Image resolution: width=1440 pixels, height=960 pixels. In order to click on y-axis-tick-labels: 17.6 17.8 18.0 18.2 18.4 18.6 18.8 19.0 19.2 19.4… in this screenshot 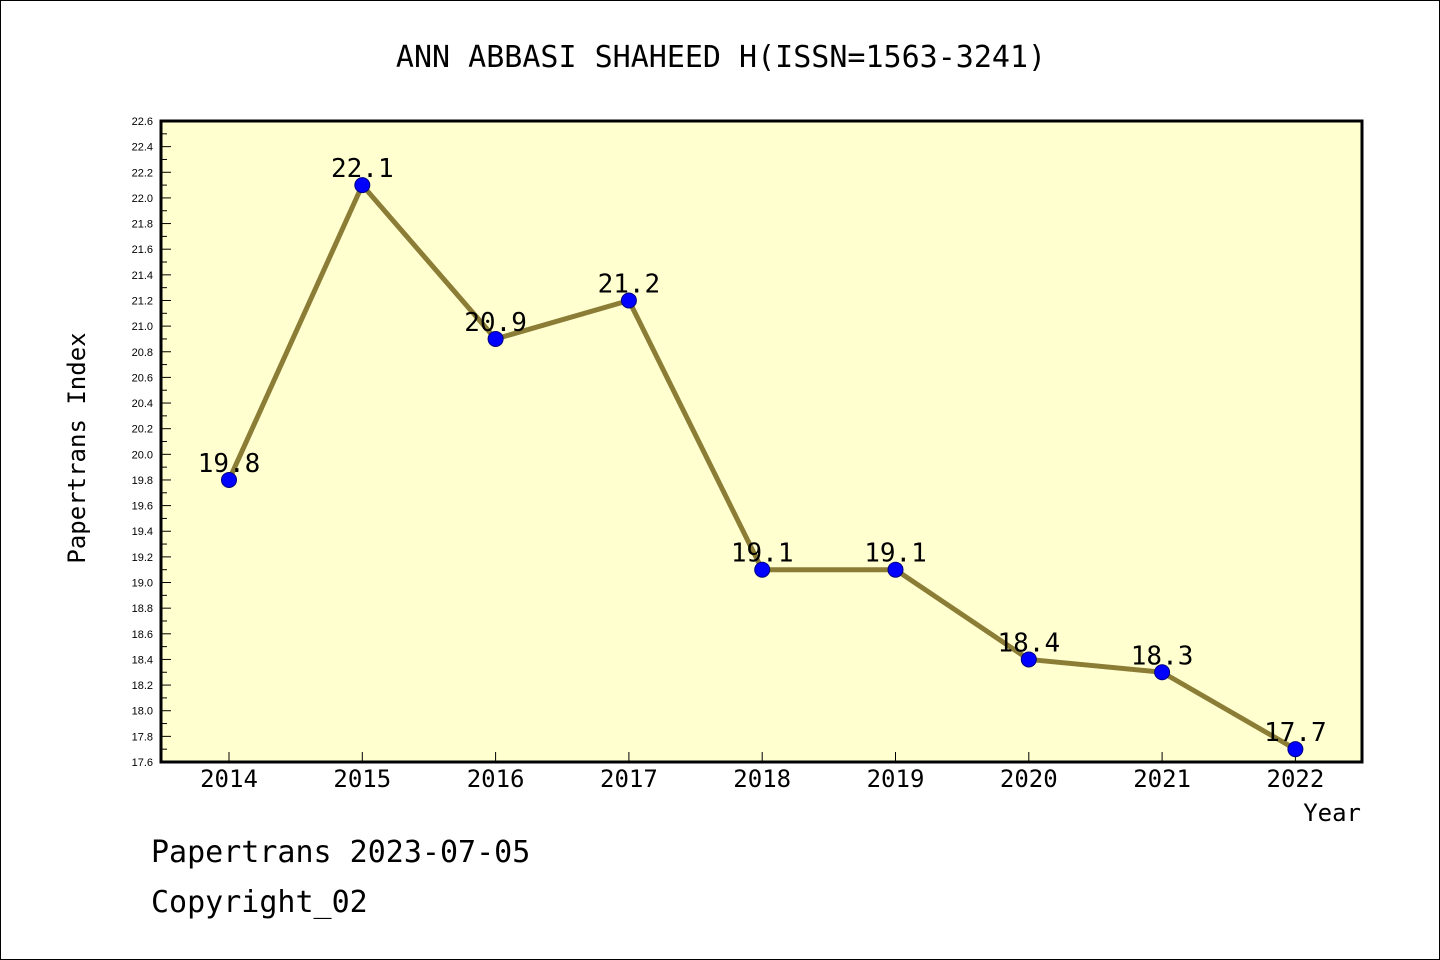, I will do `click(142, 442)`.